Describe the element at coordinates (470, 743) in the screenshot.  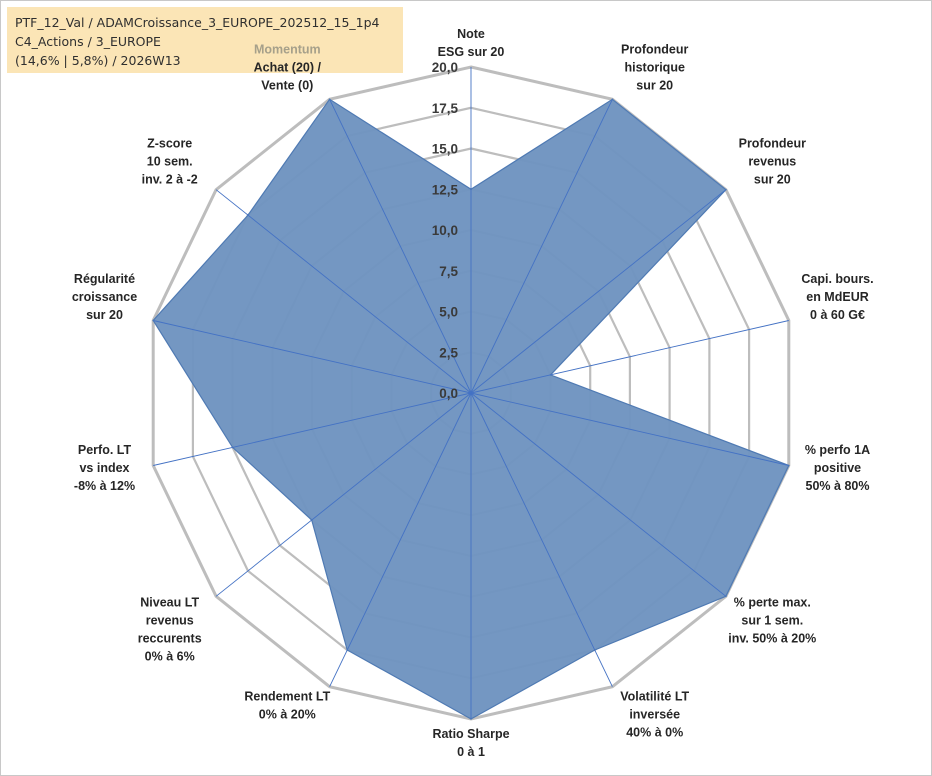
I see `axis-label-7: Ratio Sharpe 0 à 1` at that location.